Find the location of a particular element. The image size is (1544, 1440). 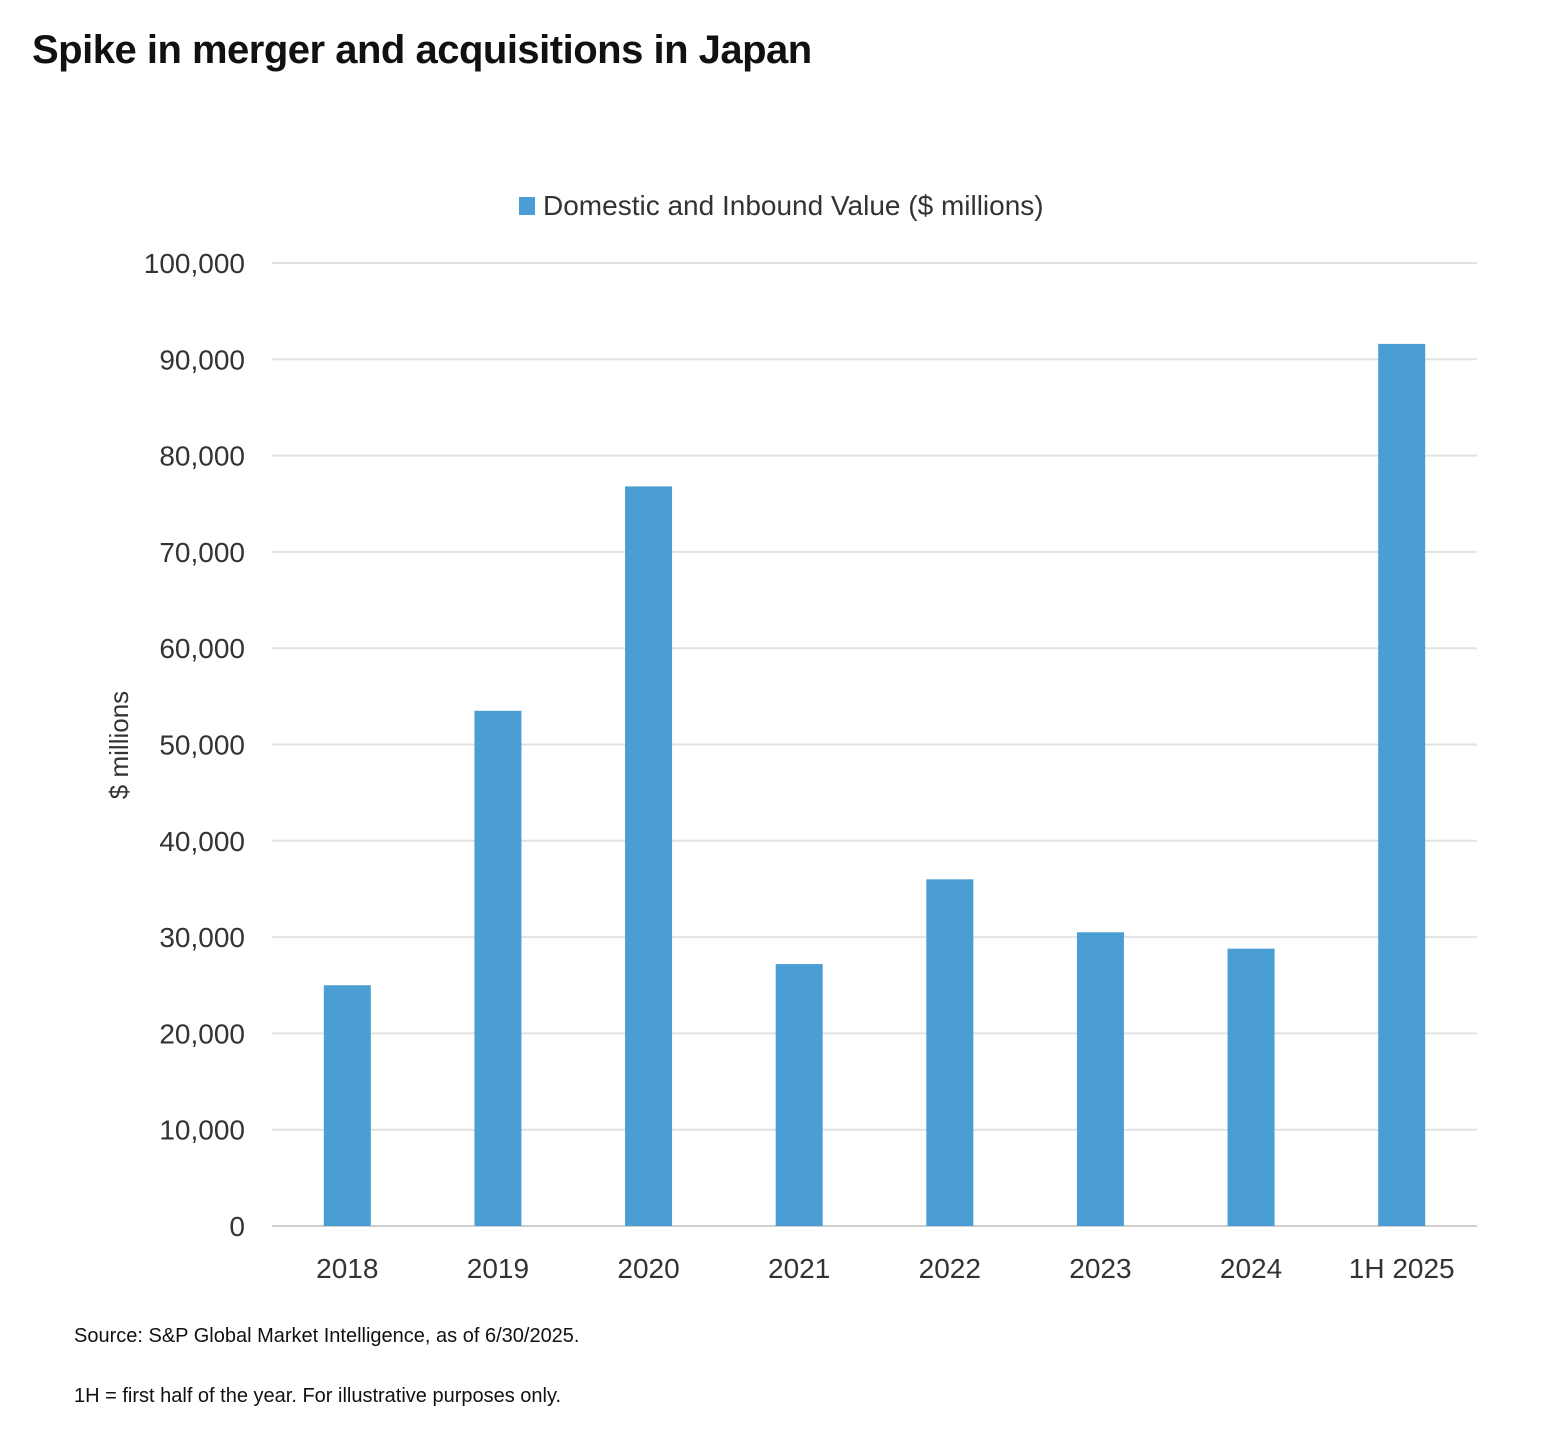

y-tick-label: 10,000 is located at coordinates (202, 1130).